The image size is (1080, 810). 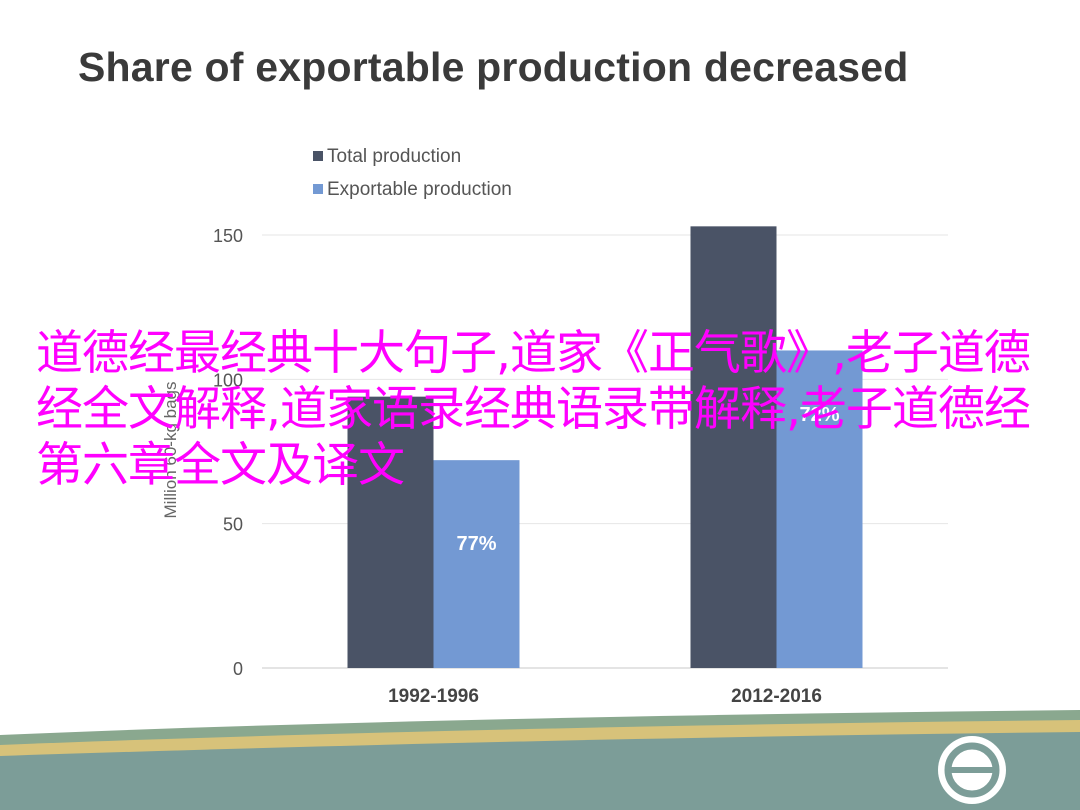 What do you see at coordinates (776, 696) in the screenshot?
I see `x-category-label: 2012-2016` at bounding box center [776, 696].